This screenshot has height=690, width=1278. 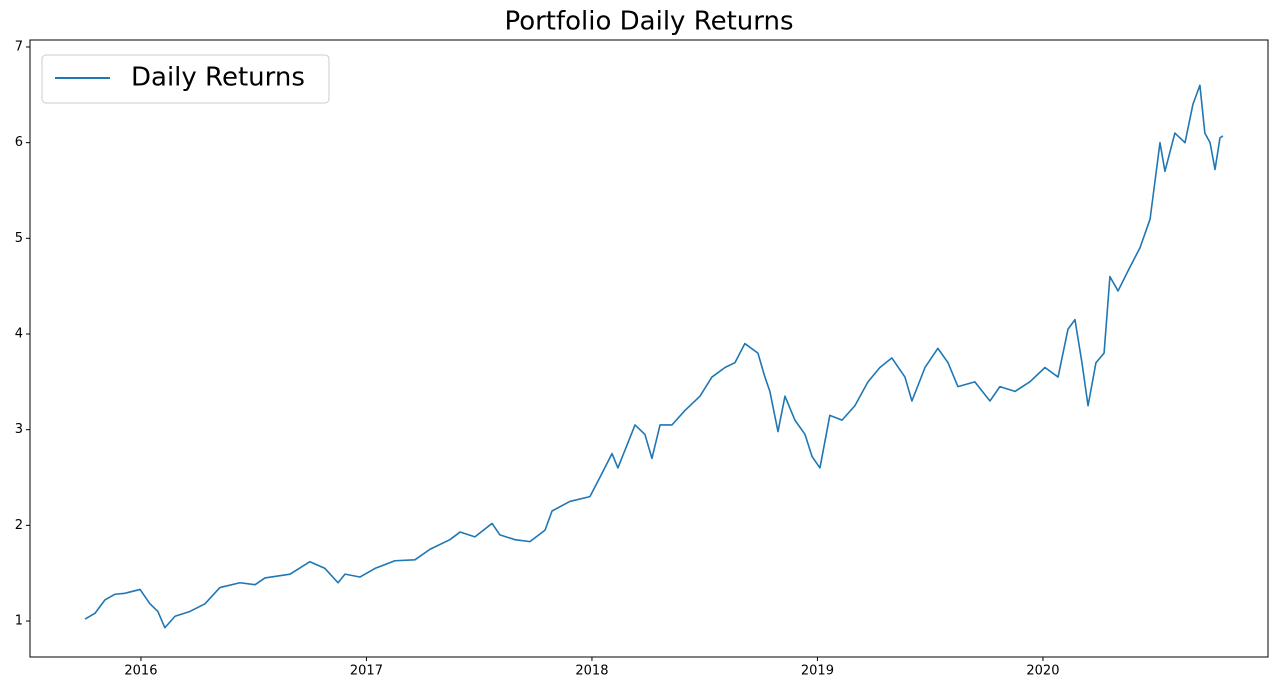 What do you see at coordinates (648, 22) in the screenshot?
I see `chart-title: Portfolio Daily Returns` at bounding box center [648, 22].